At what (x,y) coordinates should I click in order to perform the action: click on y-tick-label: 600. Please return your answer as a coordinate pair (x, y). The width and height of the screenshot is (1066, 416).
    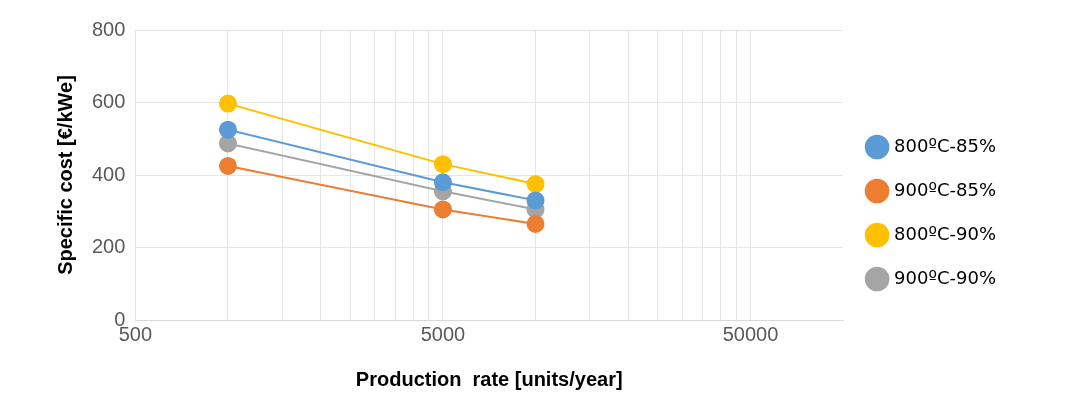
    Looking at the image, I should click on (108, 101).